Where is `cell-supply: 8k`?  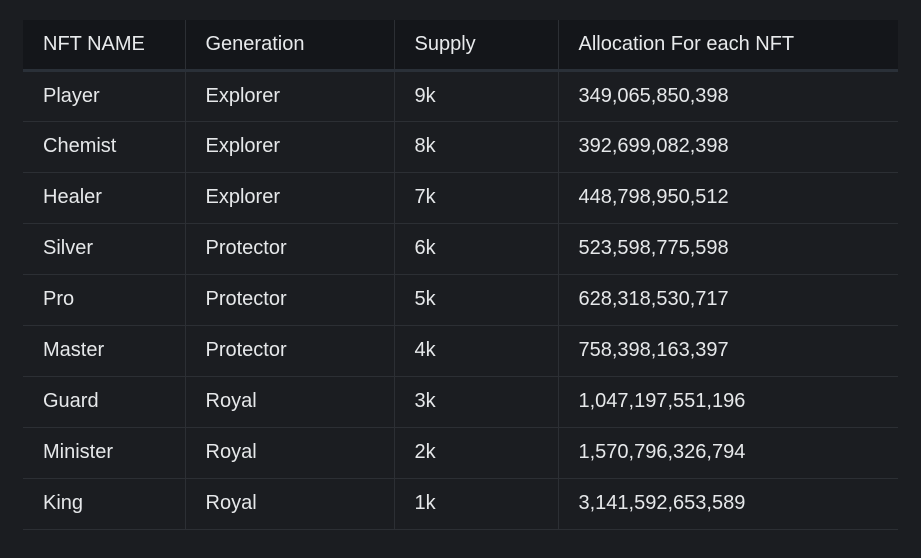
cell-supply: 8k is located at coordinates (476, 147).